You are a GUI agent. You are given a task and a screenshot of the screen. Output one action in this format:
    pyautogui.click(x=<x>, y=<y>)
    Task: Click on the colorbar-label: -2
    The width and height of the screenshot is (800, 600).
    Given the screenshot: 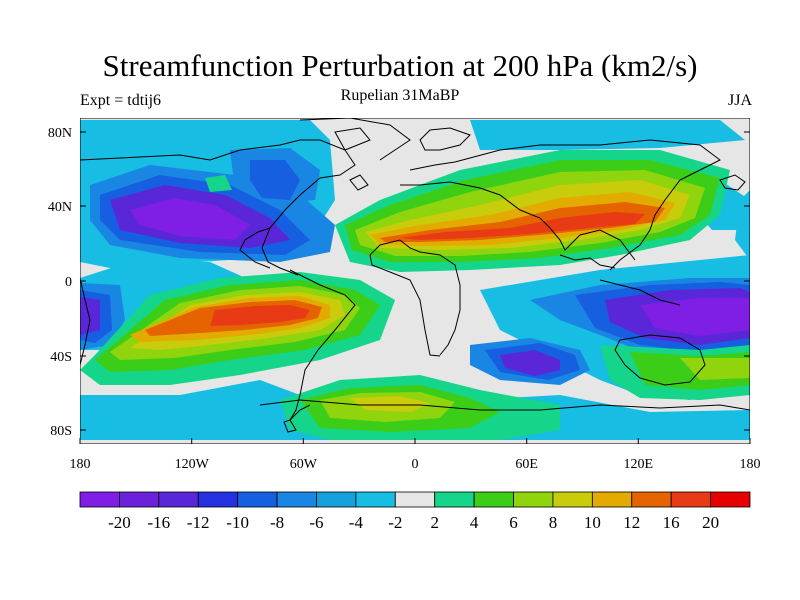 What is the action you would take?
    pyautogui.click(x=395, y=522)
    